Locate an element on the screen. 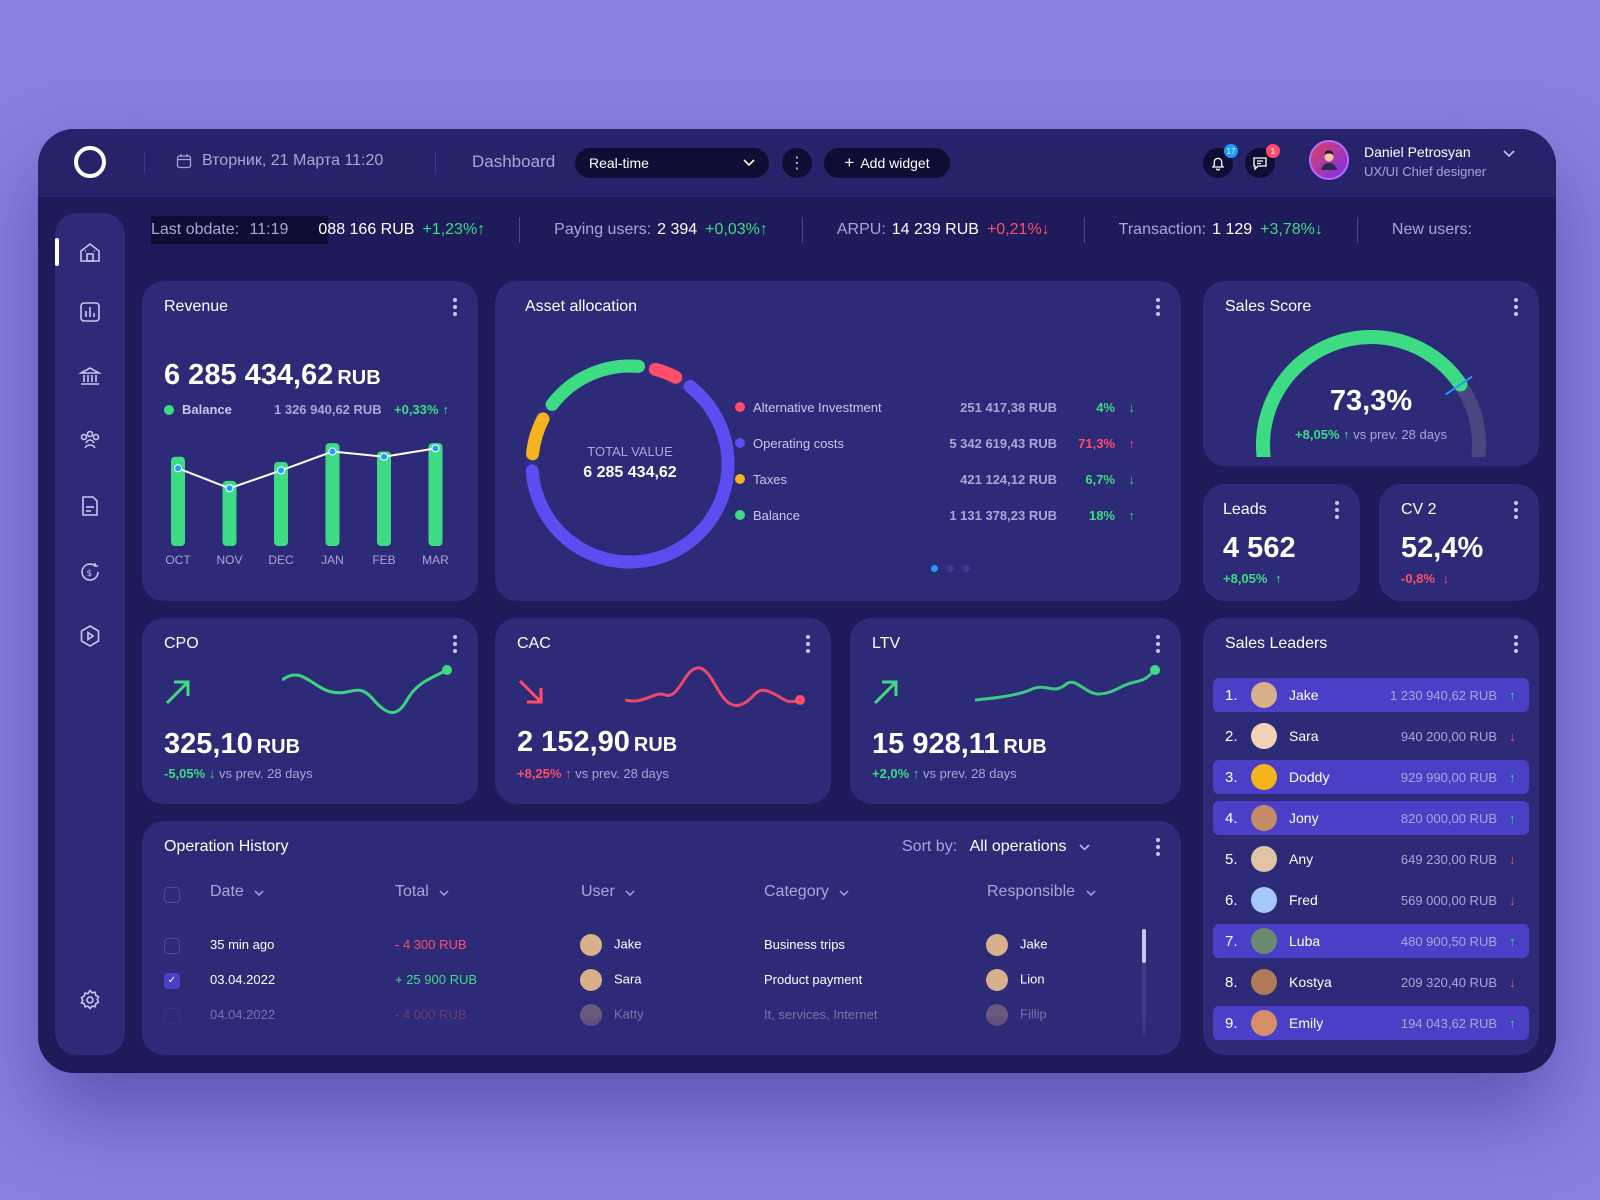 The image size is (1600, 1200). column-header-user: User is located at coordinates (608, 892).